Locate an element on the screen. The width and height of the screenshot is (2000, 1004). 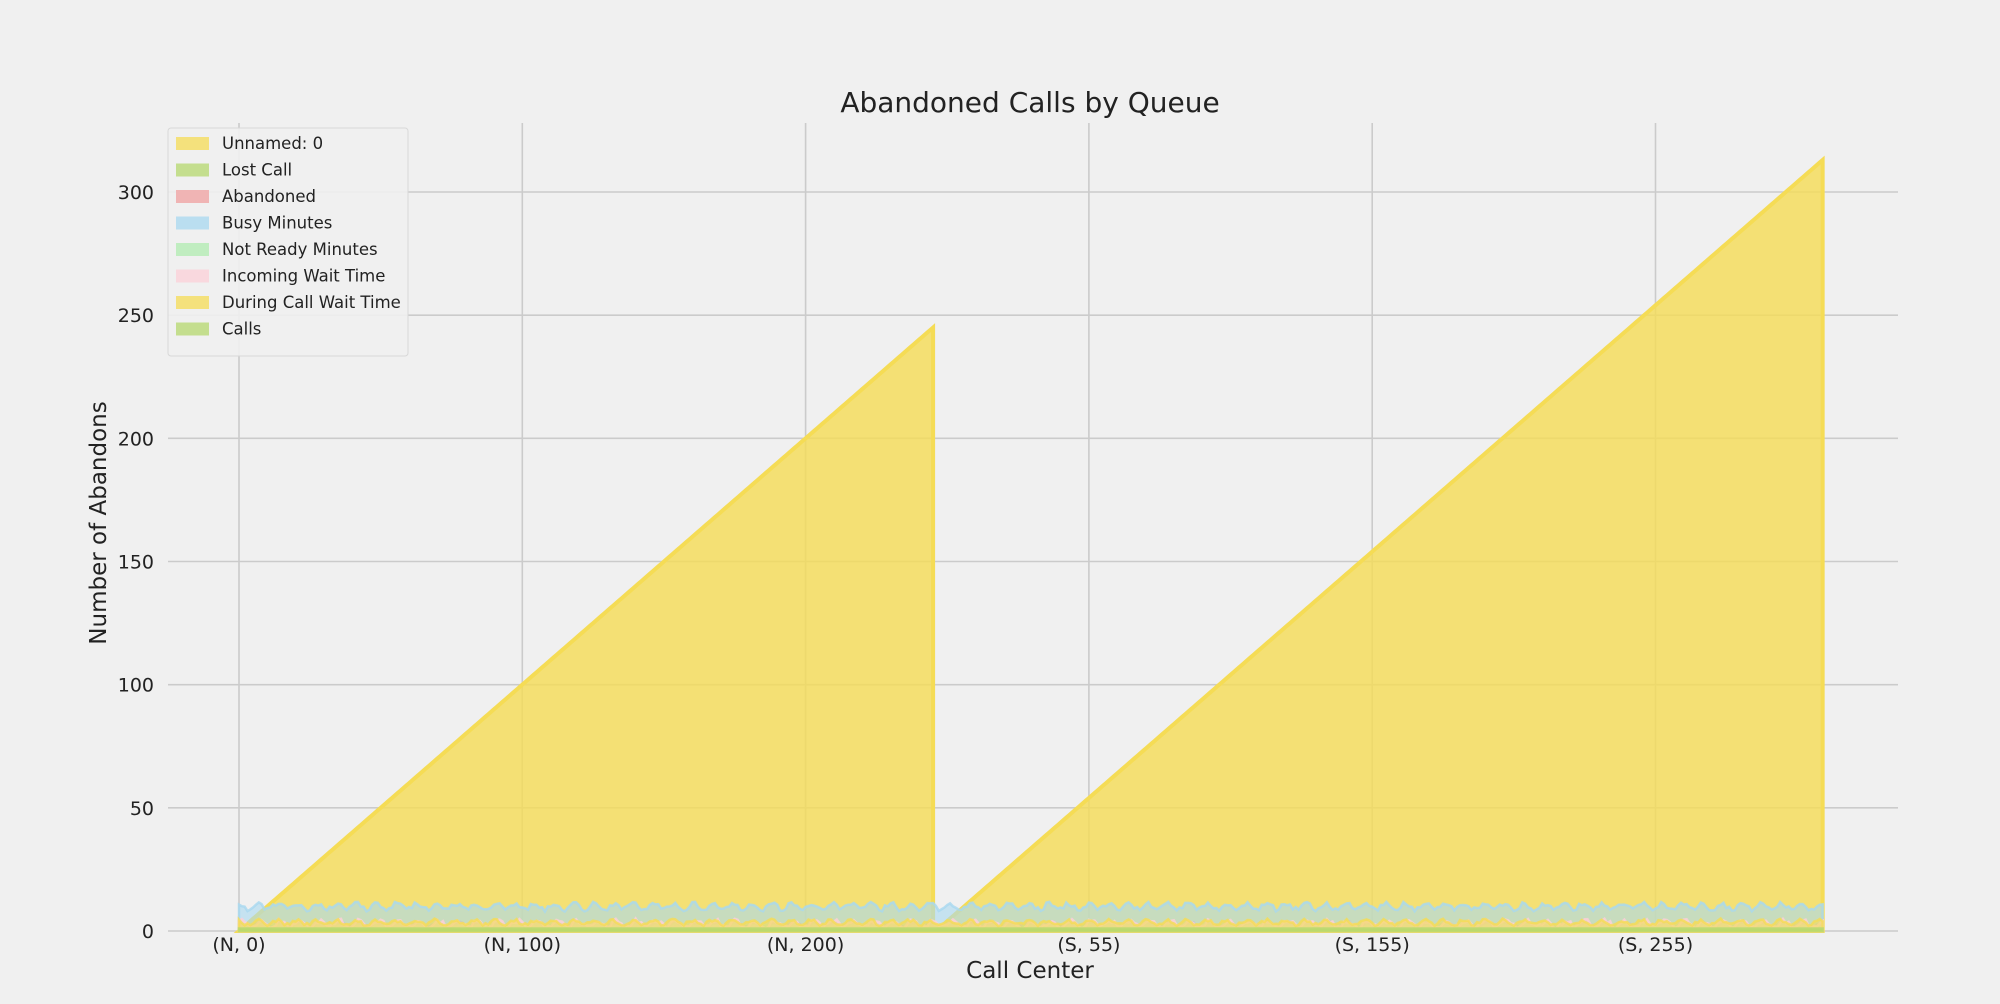
legend-label: Unnamed: 0 is located at coordinates (272, 143).